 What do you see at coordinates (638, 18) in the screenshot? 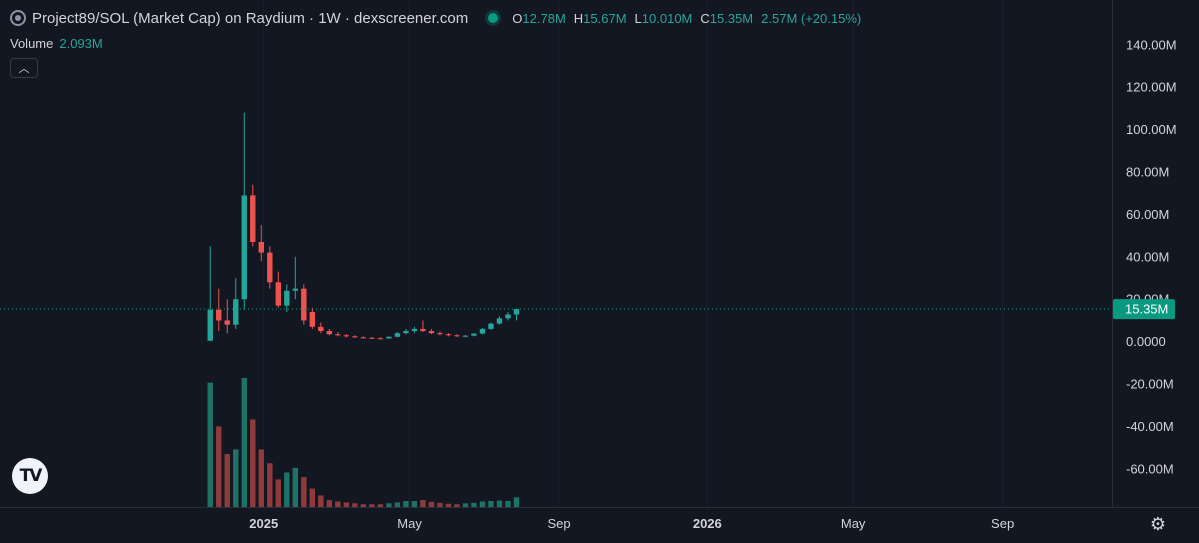
I see `low-key: L` at bounding box center [638, 18].